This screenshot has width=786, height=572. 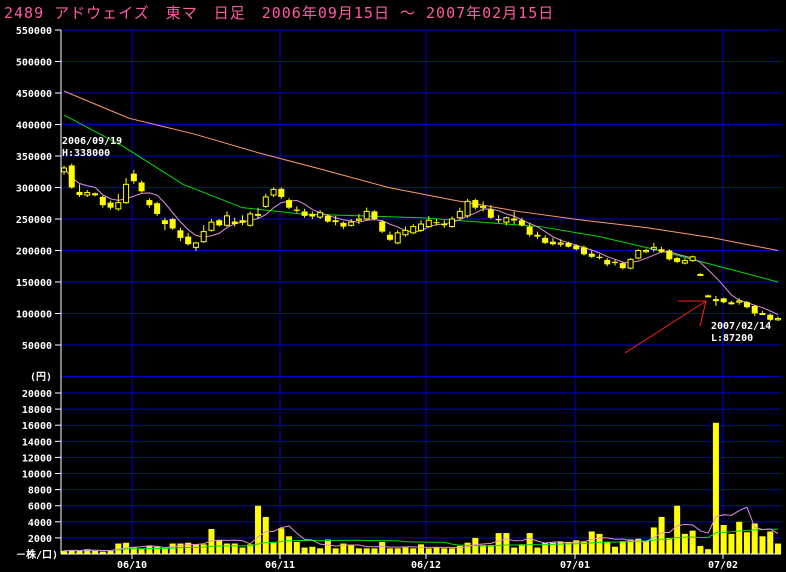 I want to click on price-tick-label: 250000, so click(x=34, y=220).